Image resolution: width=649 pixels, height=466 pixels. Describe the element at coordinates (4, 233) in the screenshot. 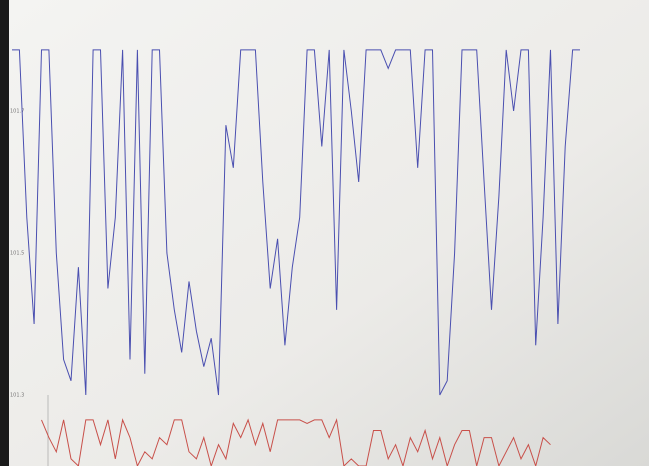

I see `bezel` at that location.